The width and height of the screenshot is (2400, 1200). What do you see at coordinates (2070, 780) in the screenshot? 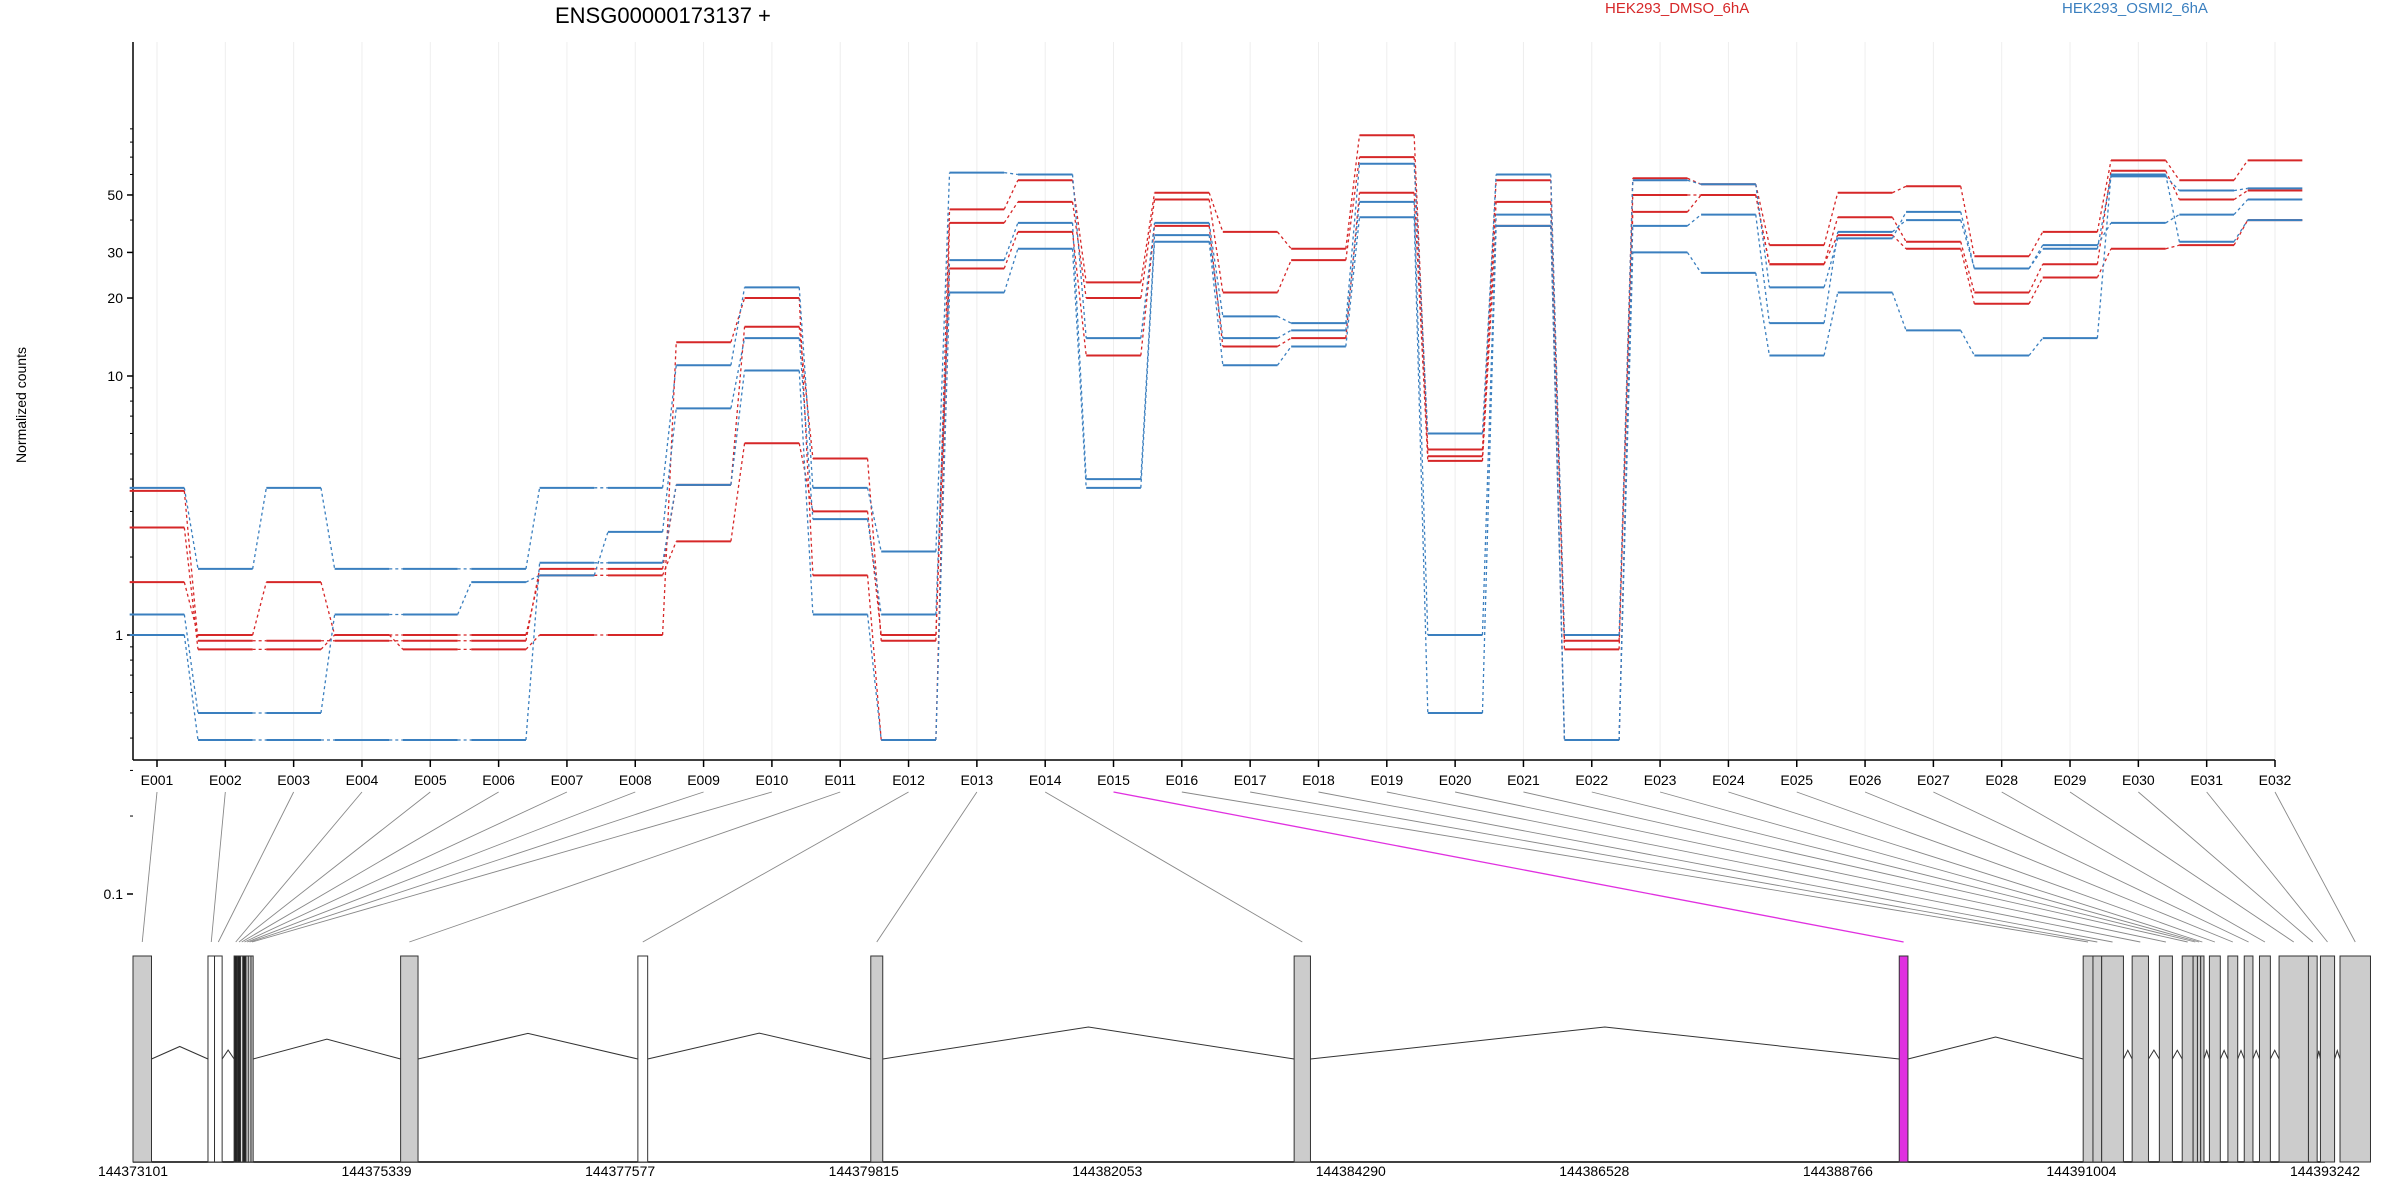
I see `x-tick-label-E029: E029` at bounding box center [2070, 780].